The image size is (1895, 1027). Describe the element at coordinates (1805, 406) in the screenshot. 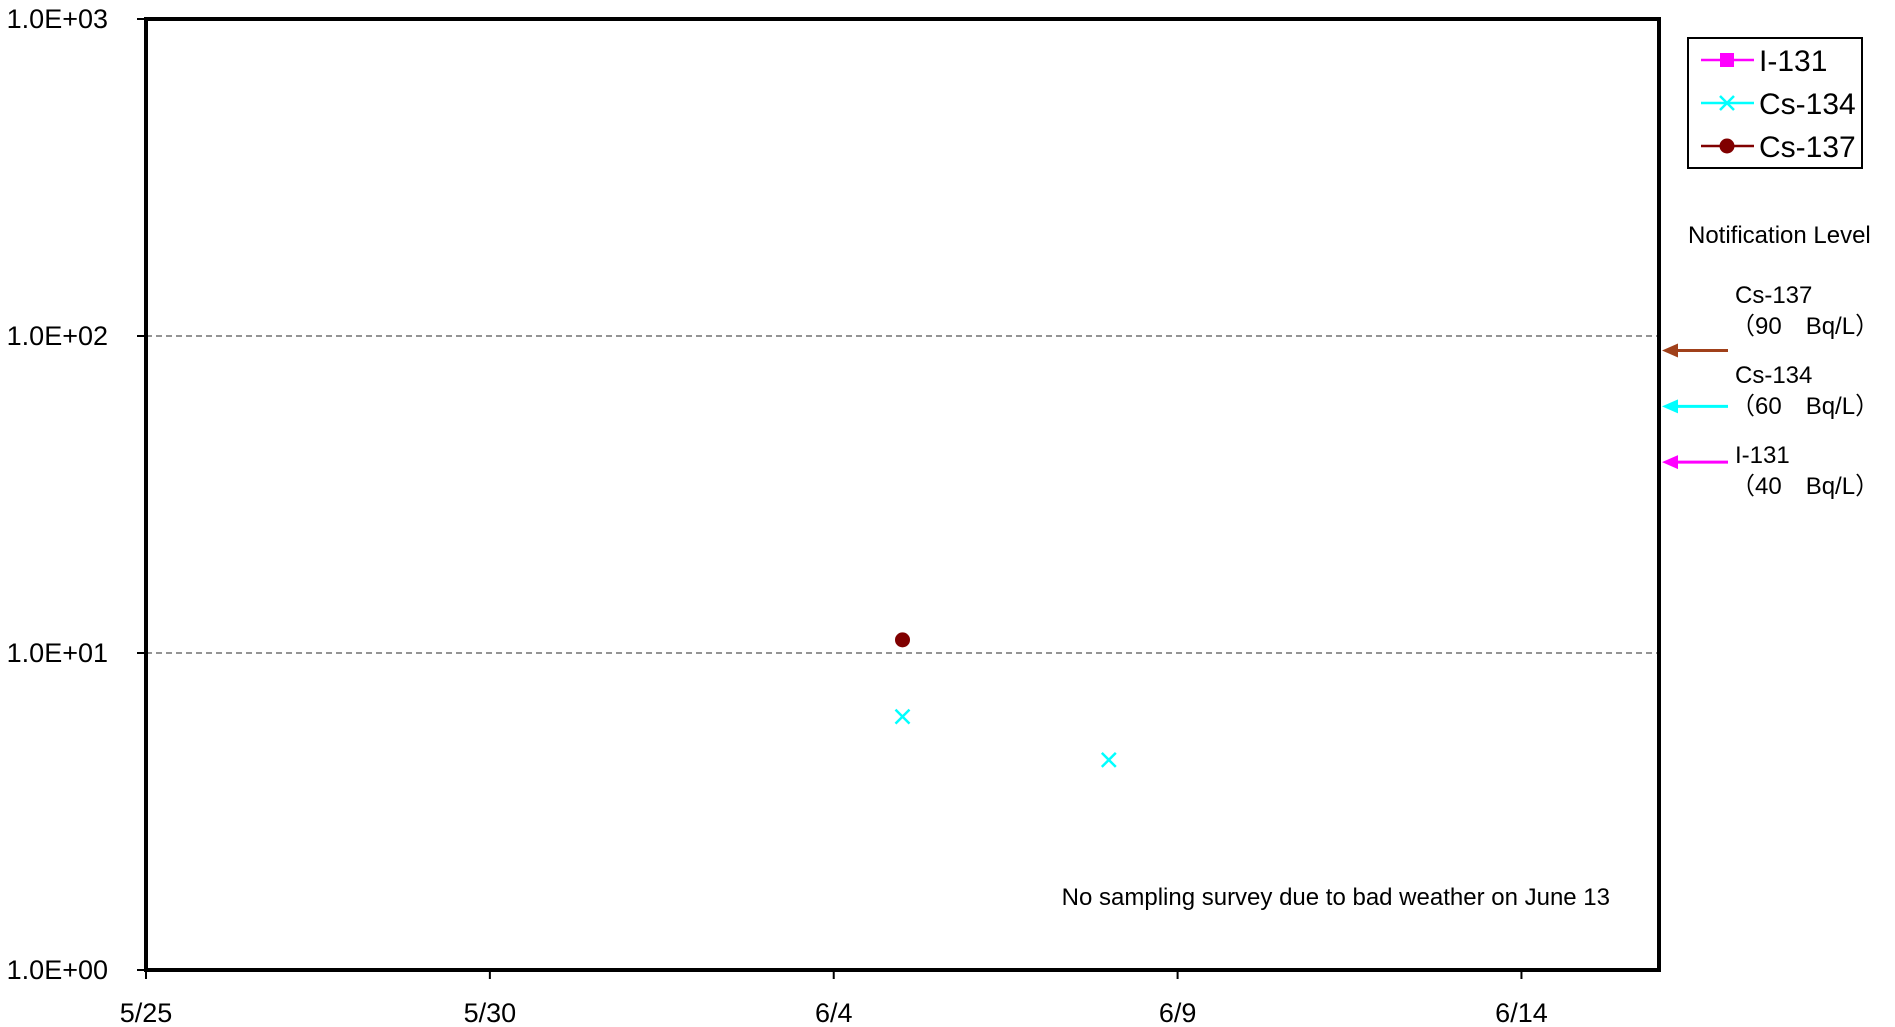

I see `notification-value-cs134: （60 Bq/L）` at that location.